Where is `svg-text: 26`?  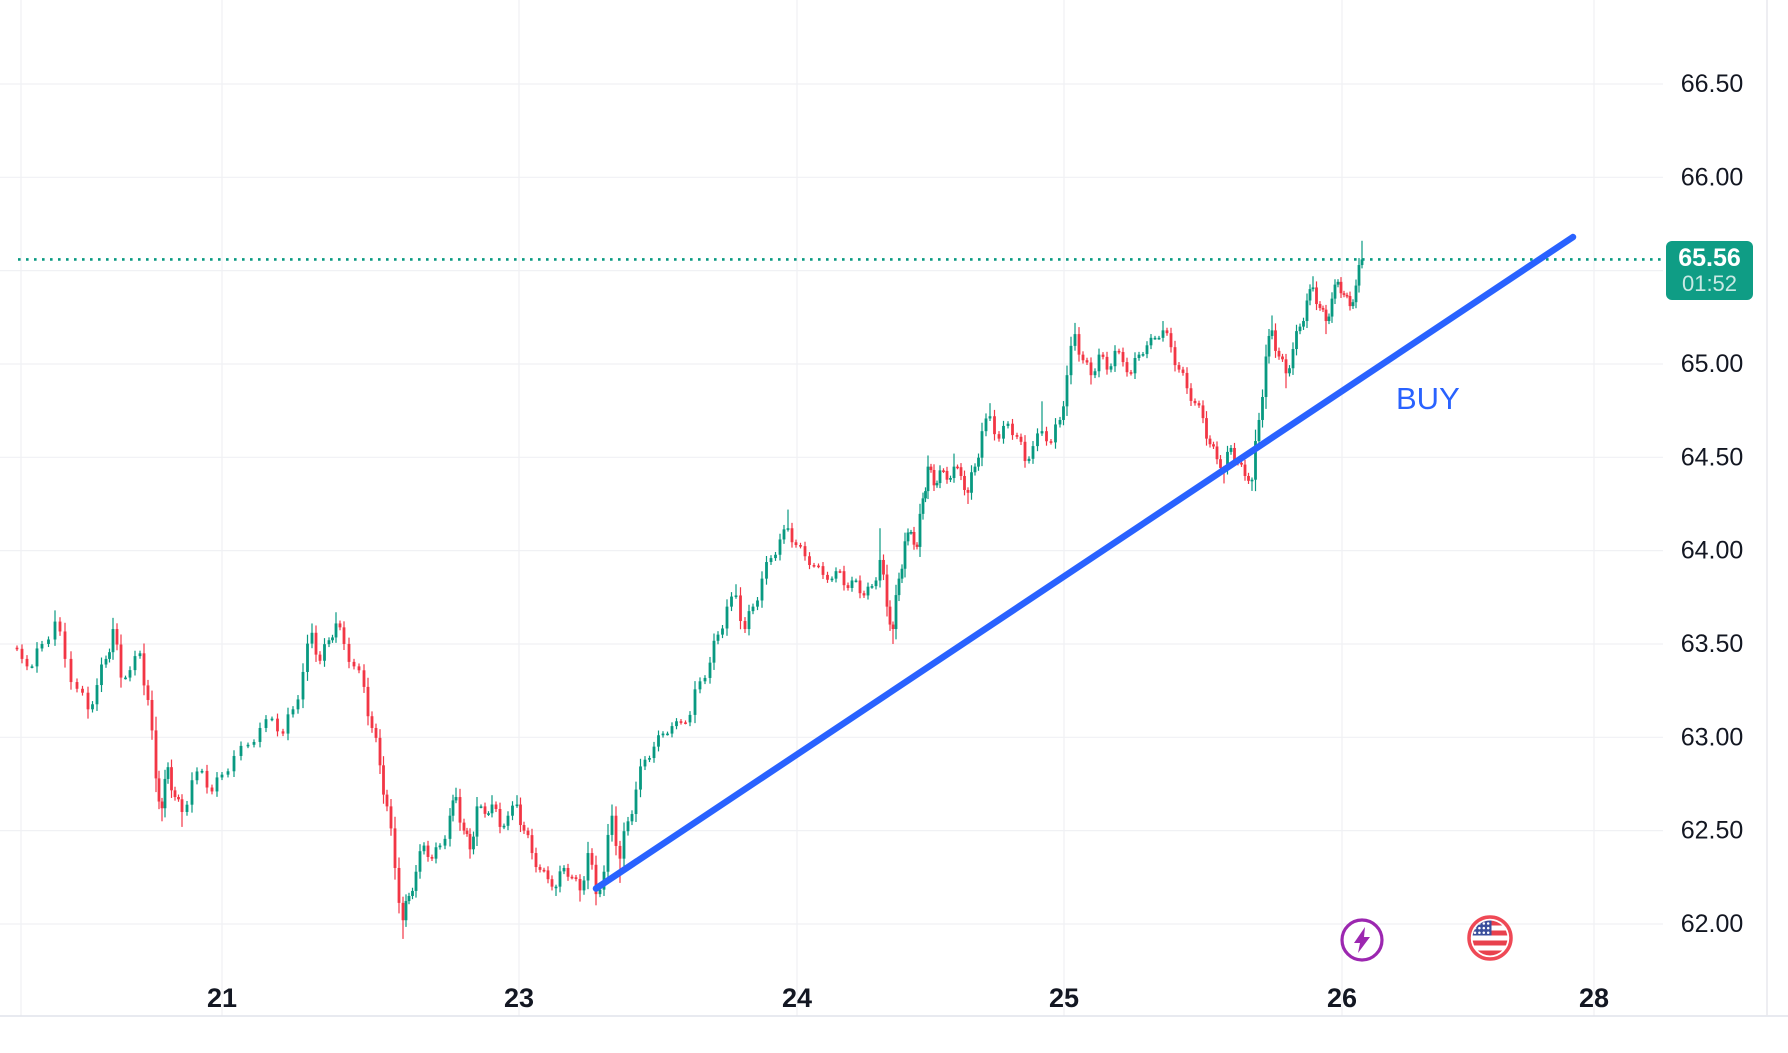
svg-text: 26 is located at coordinates (1342, 998).